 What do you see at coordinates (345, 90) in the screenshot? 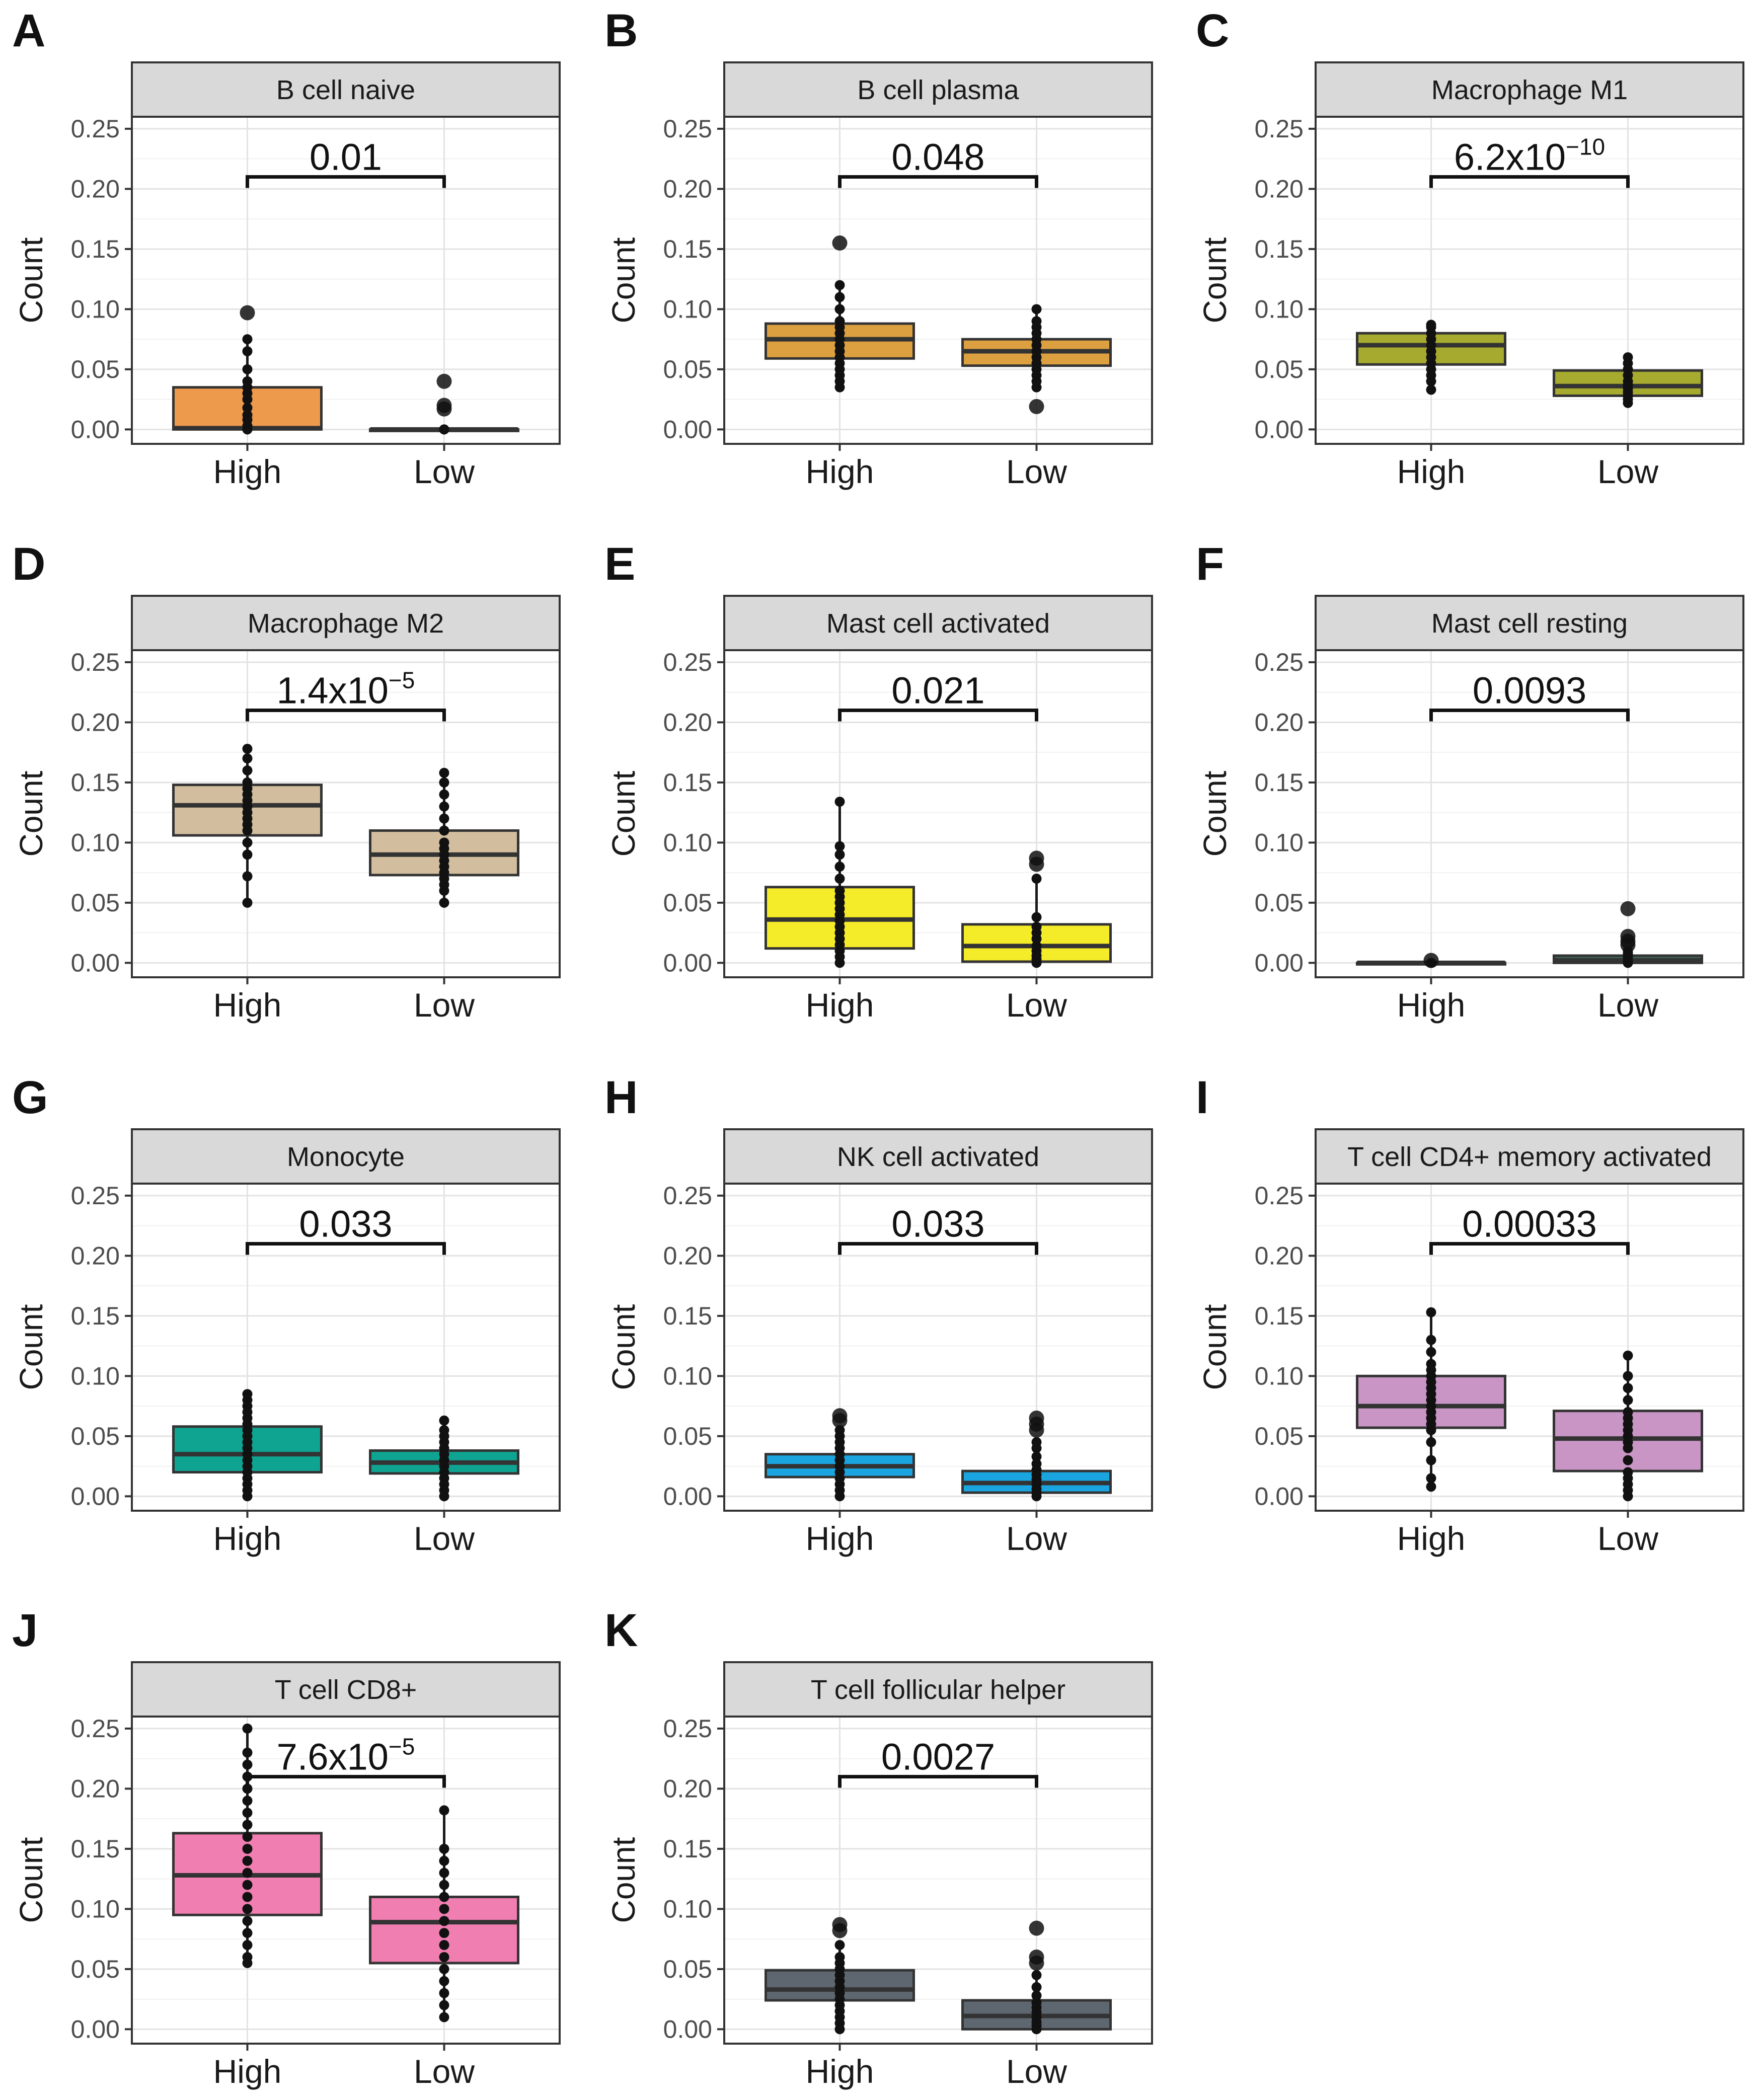
I see `facet-title: B cell naive` at bounding box center [345, 90].